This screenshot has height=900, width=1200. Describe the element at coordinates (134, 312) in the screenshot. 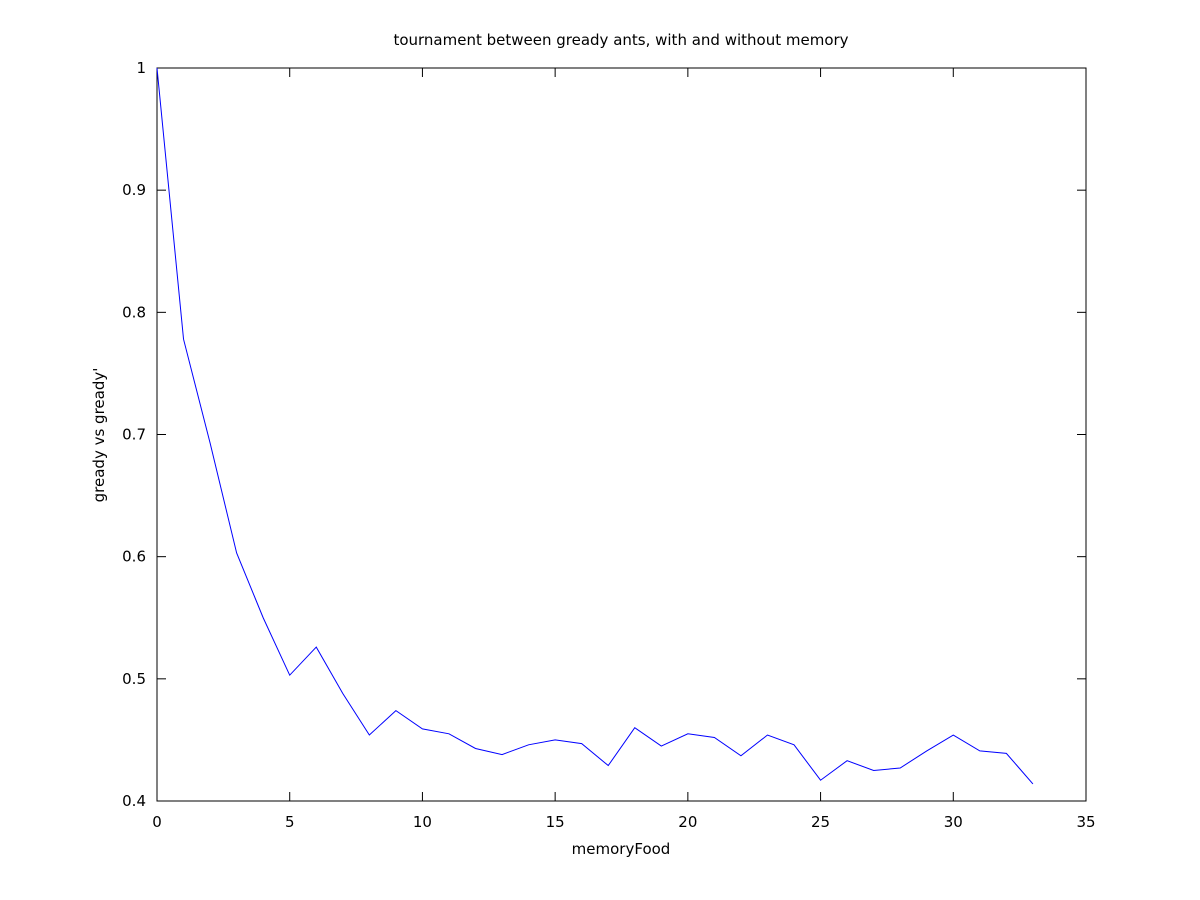

I see `y-tick-label: 0.8` at that location.